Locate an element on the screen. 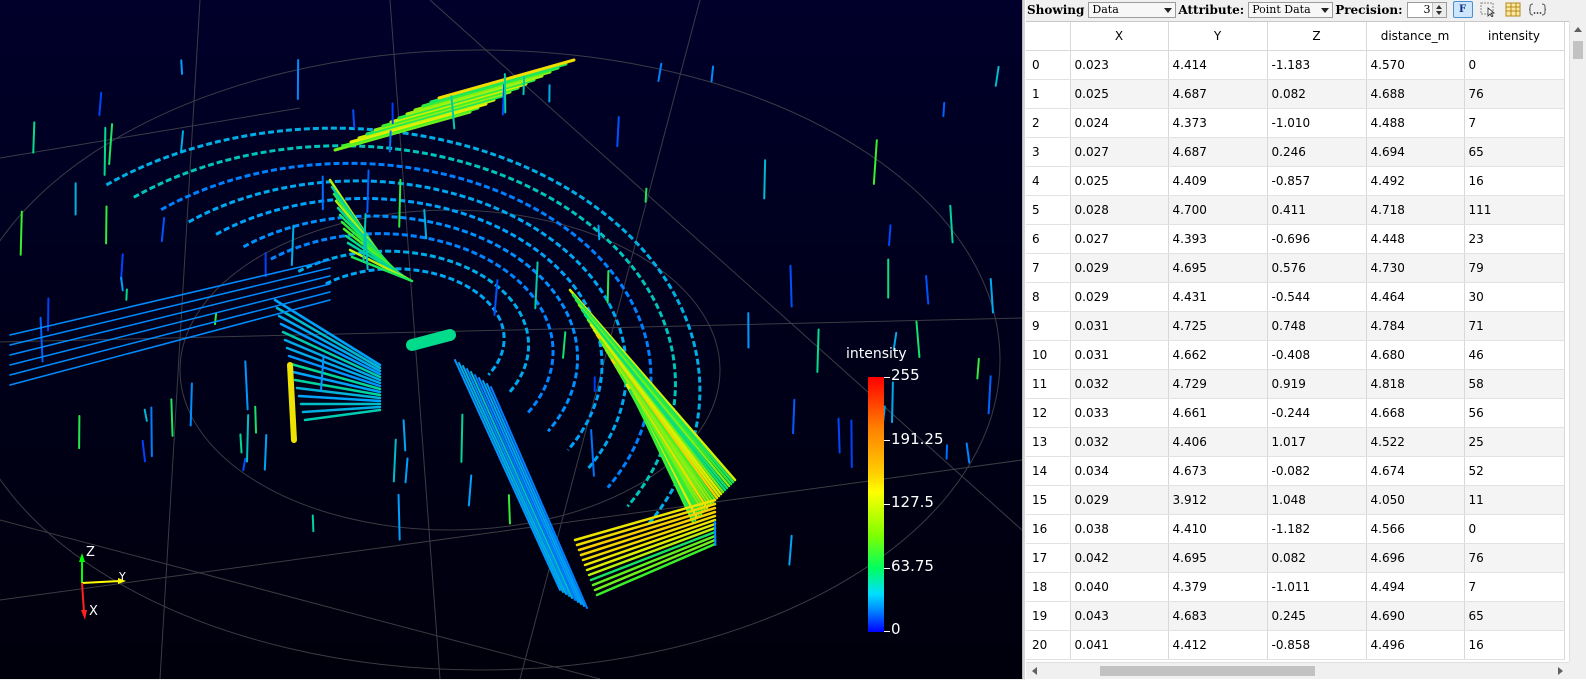 This screenshot has height=680, width=1586. table-cell: 0.246 is located at coordinates (1316, 152).